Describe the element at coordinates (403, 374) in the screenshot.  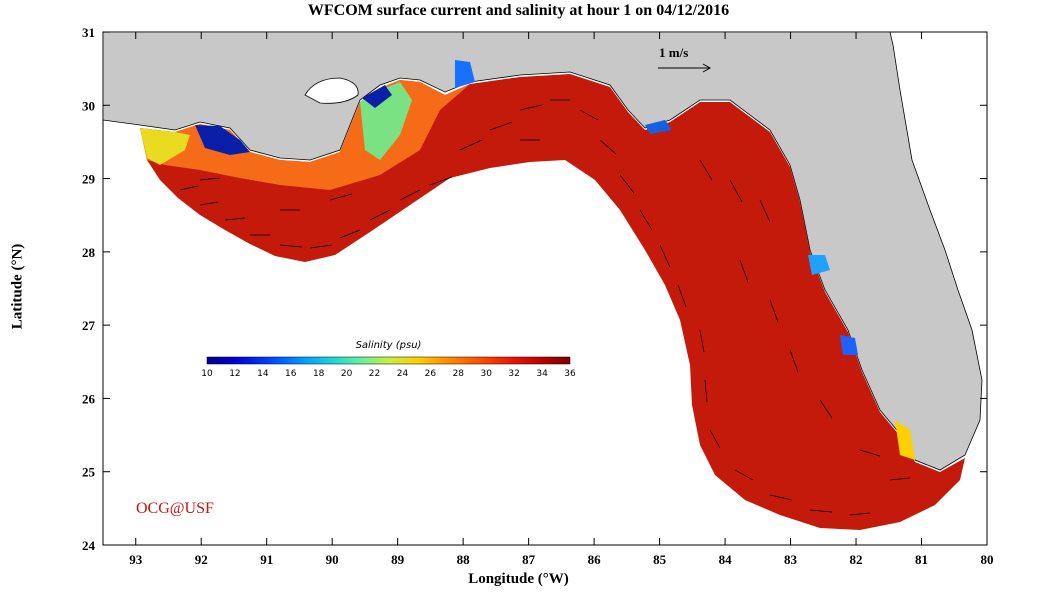
I see `colorbar-tick-label: 24` at that location.